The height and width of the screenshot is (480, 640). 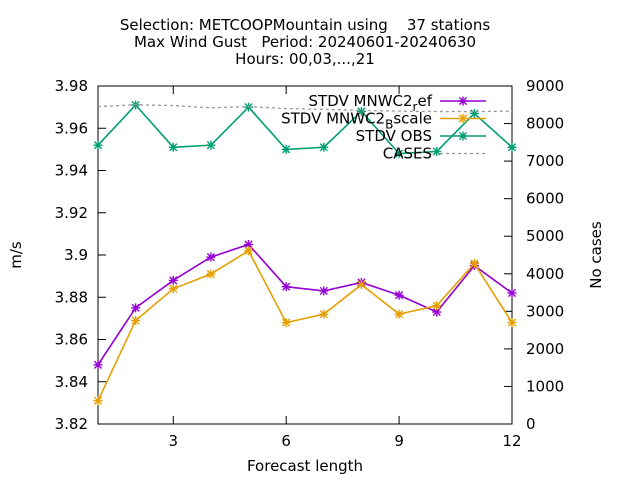 I want to click on legend-entry: CASES, so click(x=434, y=154).